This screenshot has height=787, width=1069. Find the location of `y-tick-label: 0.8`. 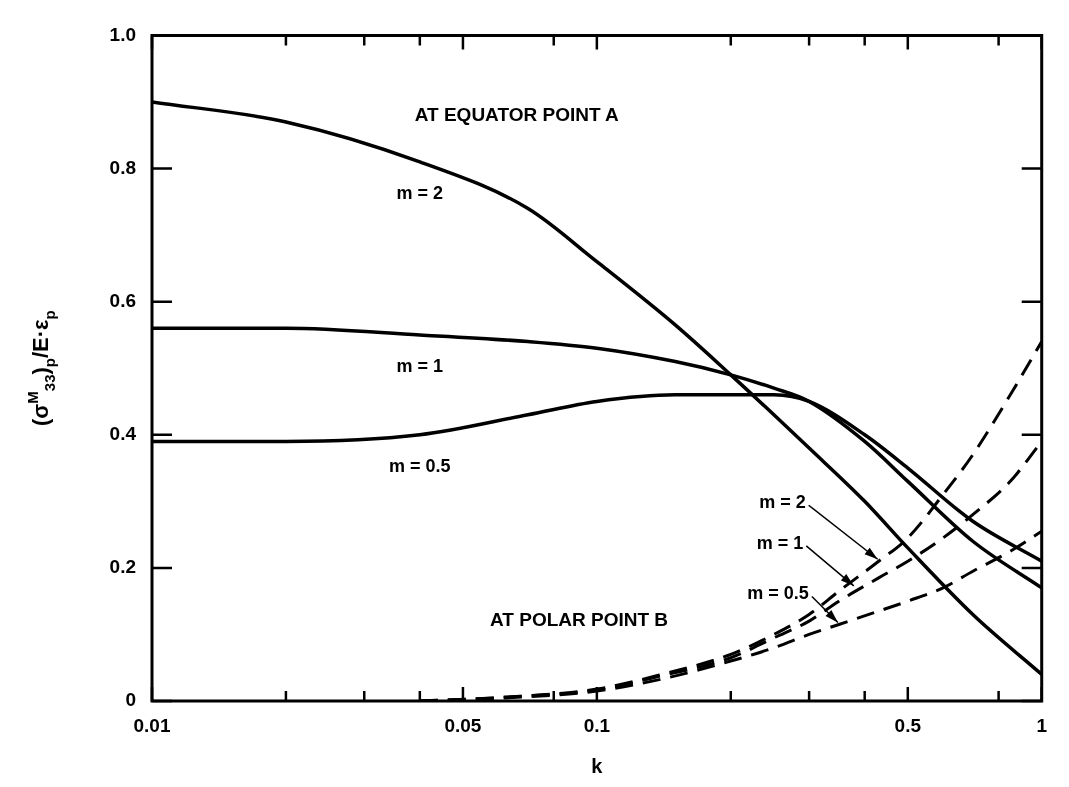

y-tick-label: 0.8 is located at coordinates (122, 167).